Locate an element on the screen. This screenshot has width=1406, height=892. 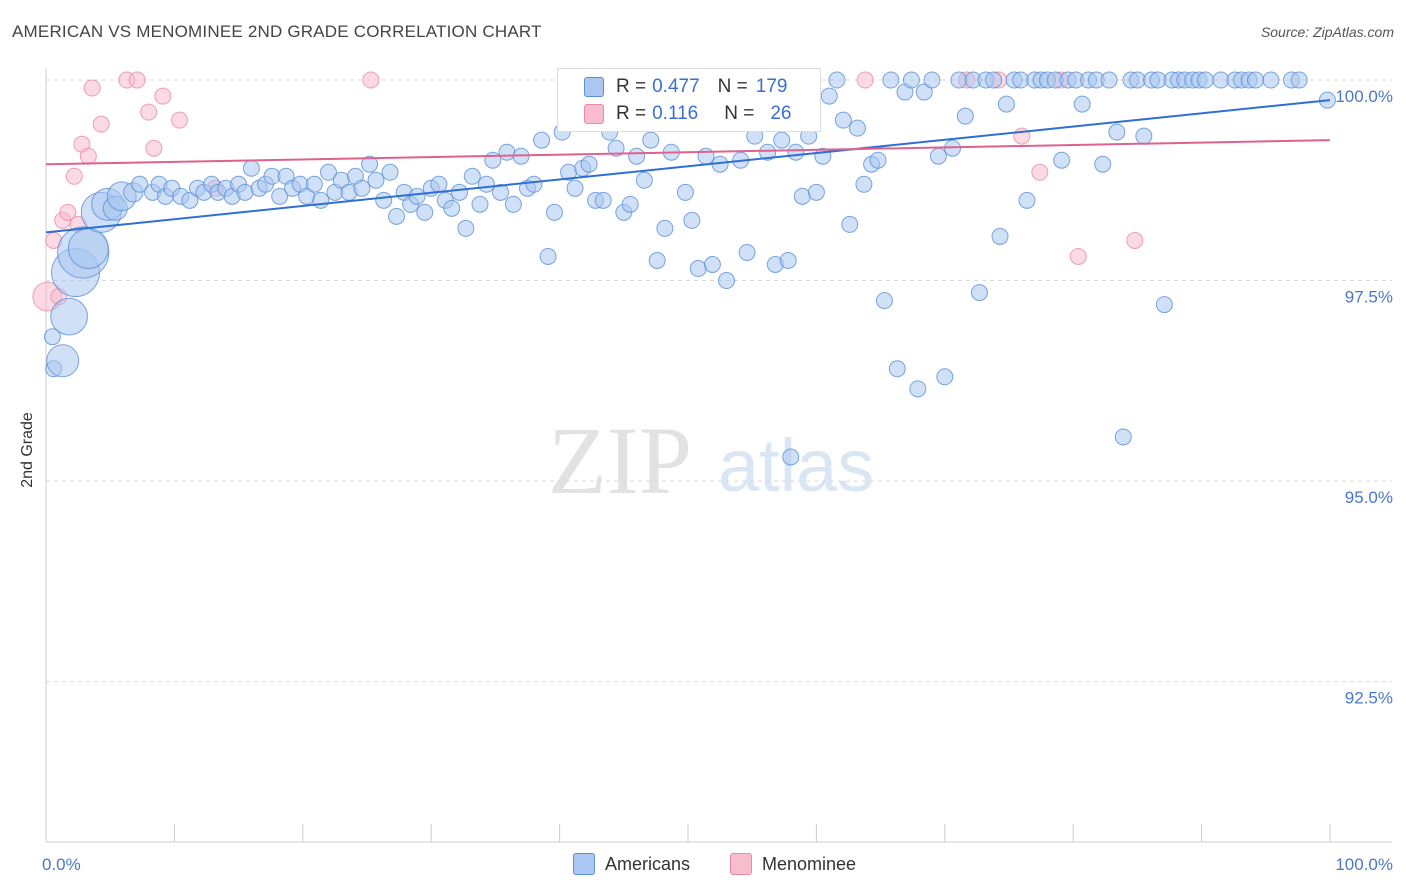
legend-item-menominee: Menominee is located at coordinates (793, 864).